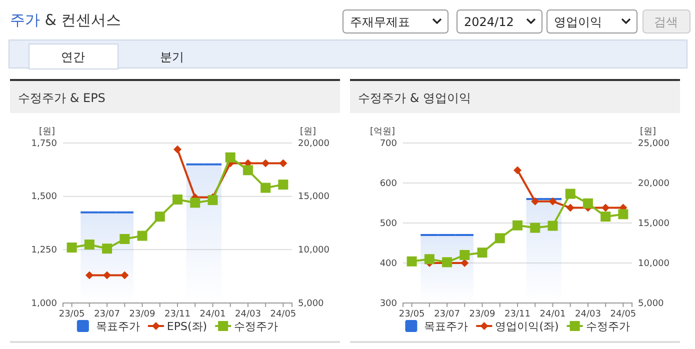 The width and height of the screenshot is (695, 349). What do you see at coordinates (66, 20) in the screenshot?
I see `text: 주가 & 컨센서스` at bounding box center [66, 20].